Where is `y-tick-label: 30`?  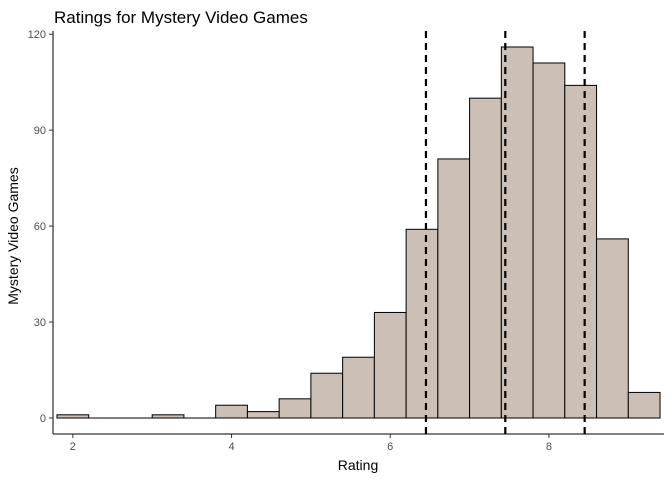 y-tick-label: 30 is located at coordinates (40, 323).